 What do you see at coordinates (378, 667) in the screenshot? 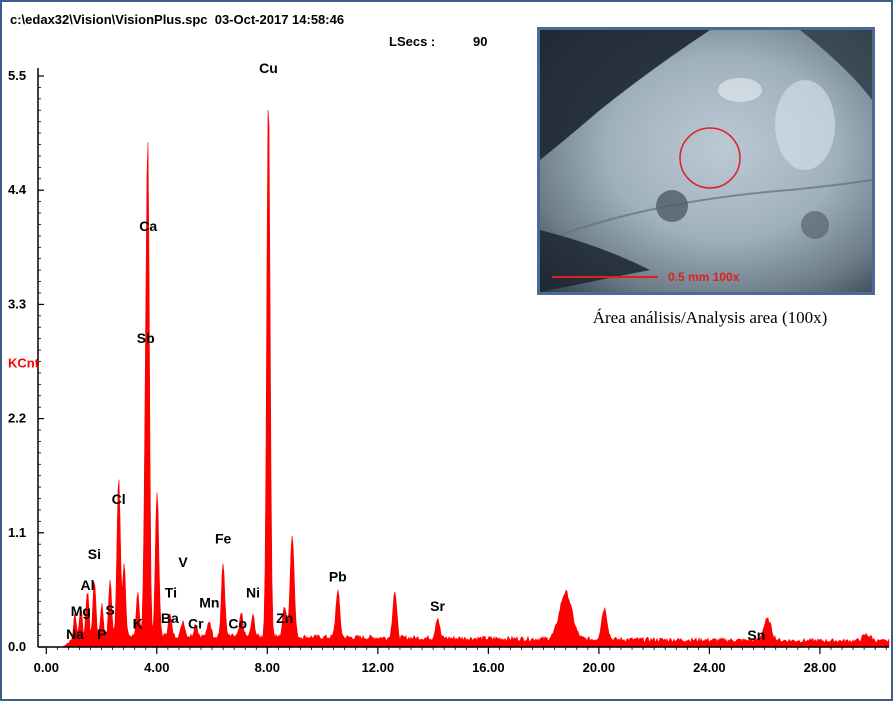
I see `x-tick-label: 12.00` at bounding box center [378, 667].